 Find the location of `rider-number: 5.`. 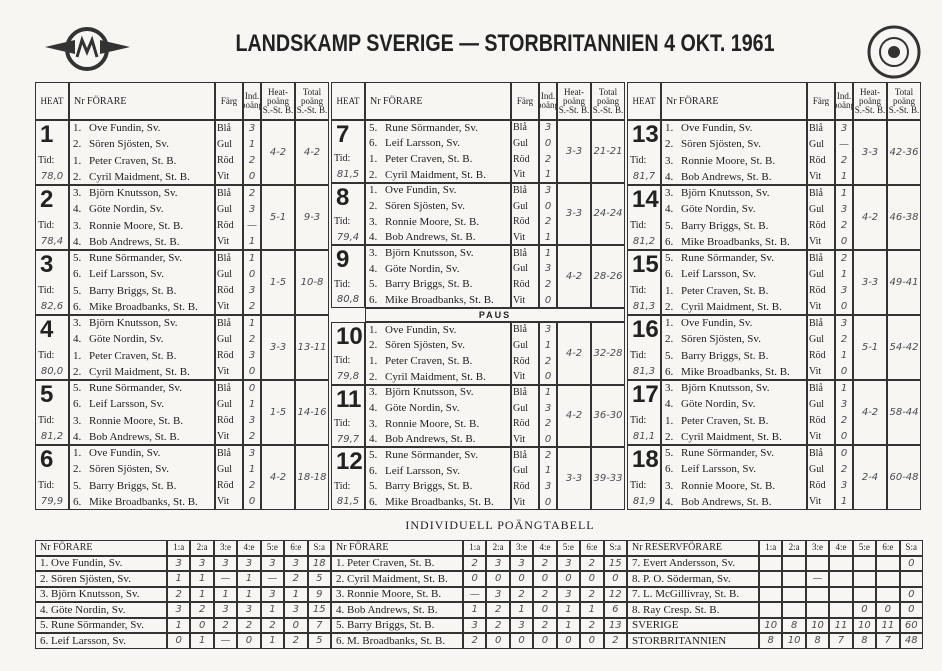

rider-number: 5. is located at coordinates (669, 453).